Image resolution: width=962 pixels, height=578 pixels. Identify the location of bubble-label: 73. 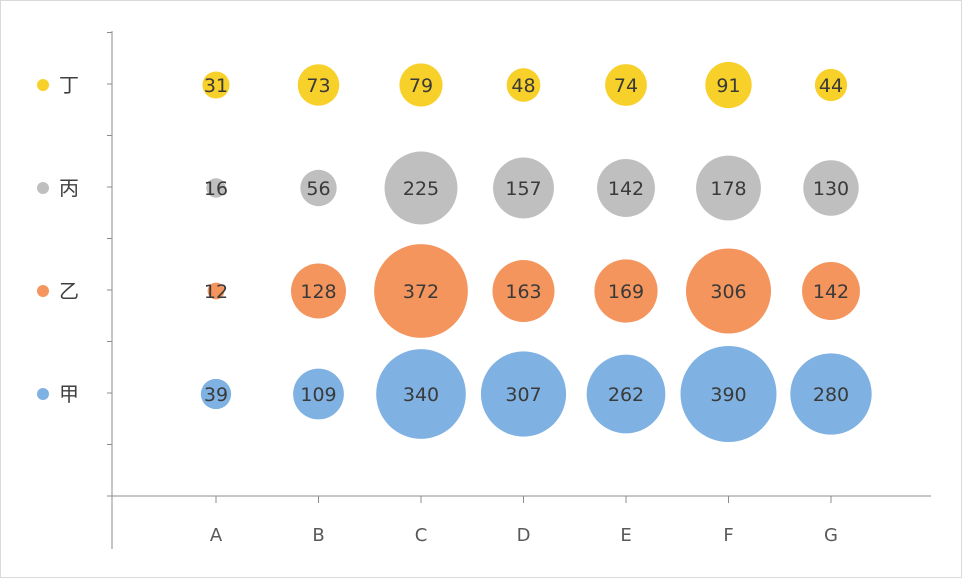
(318, 86).